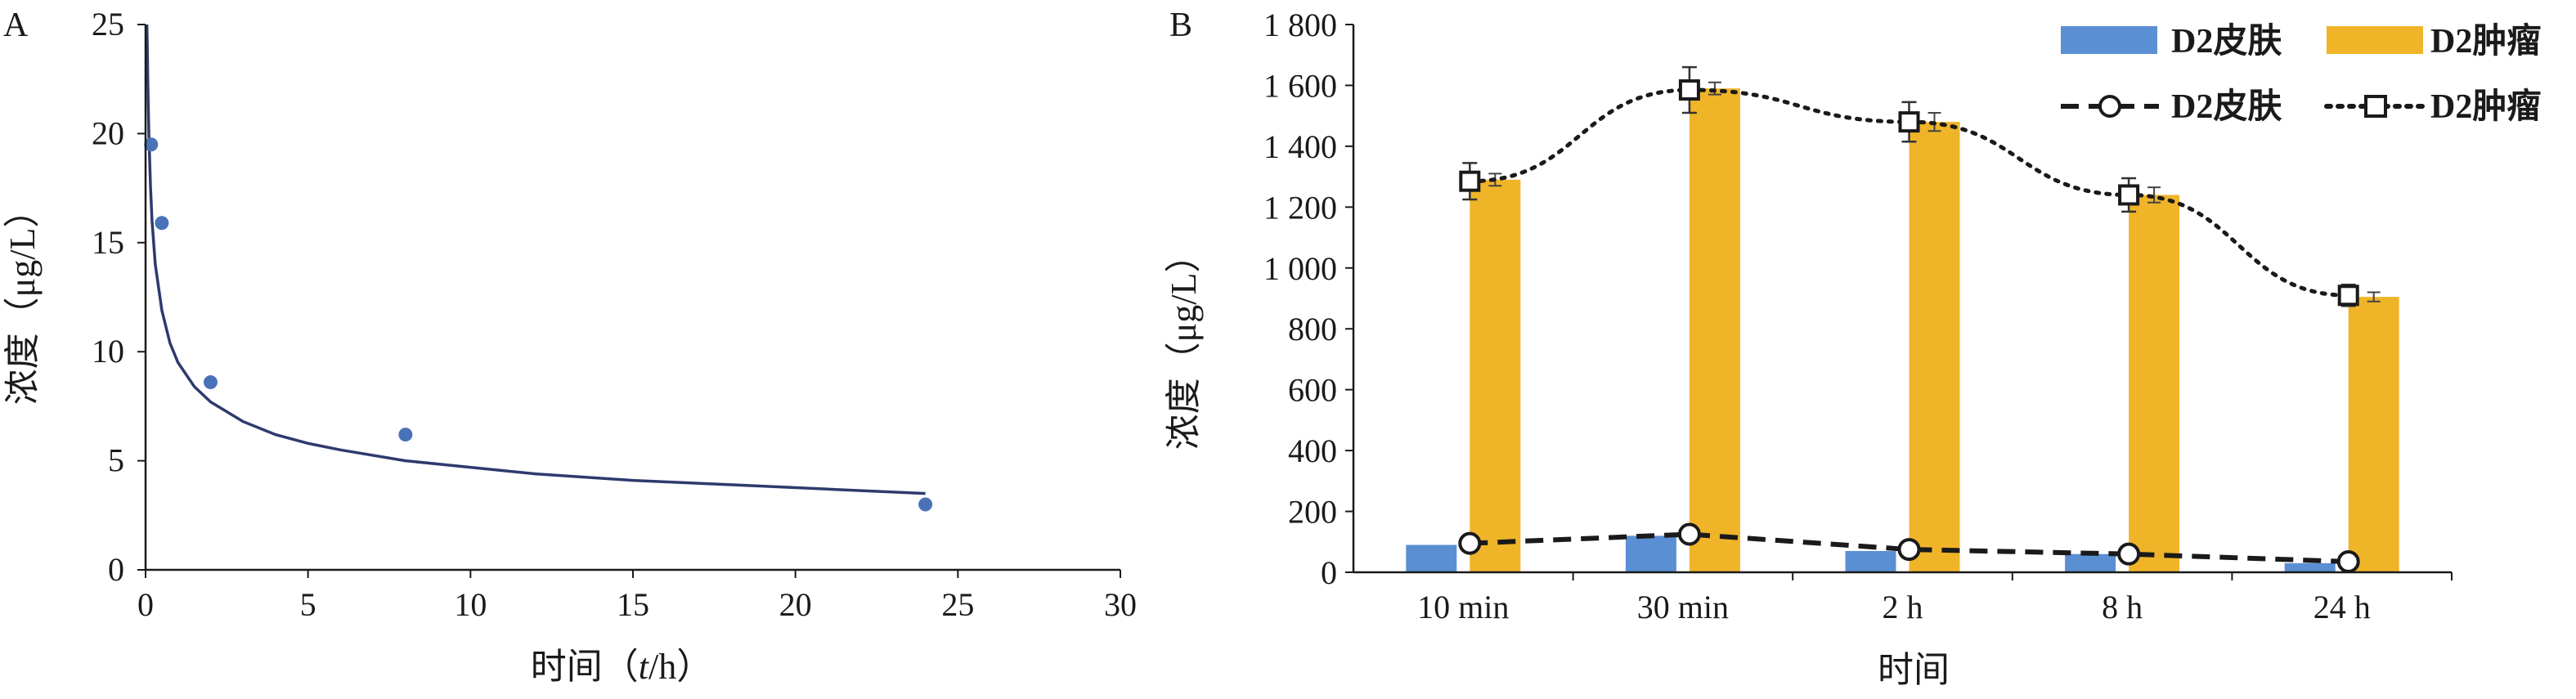 This screenshot has width=2576, height=699. I want to click on panel-b-x-tick-label: 30 min, so click(1683, 607).